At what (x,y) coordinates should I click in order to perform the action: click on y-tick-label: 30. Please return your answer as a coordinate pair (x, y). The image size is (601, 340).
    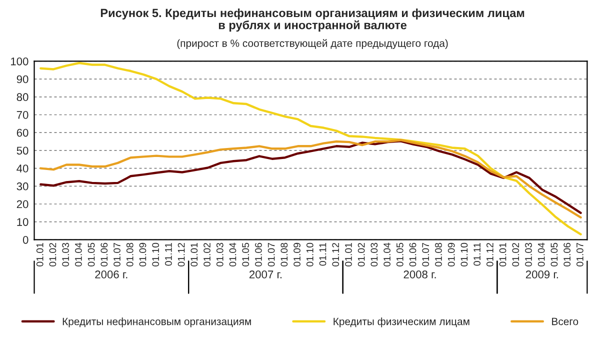
    Looking at the image, I should click on (22, 186).